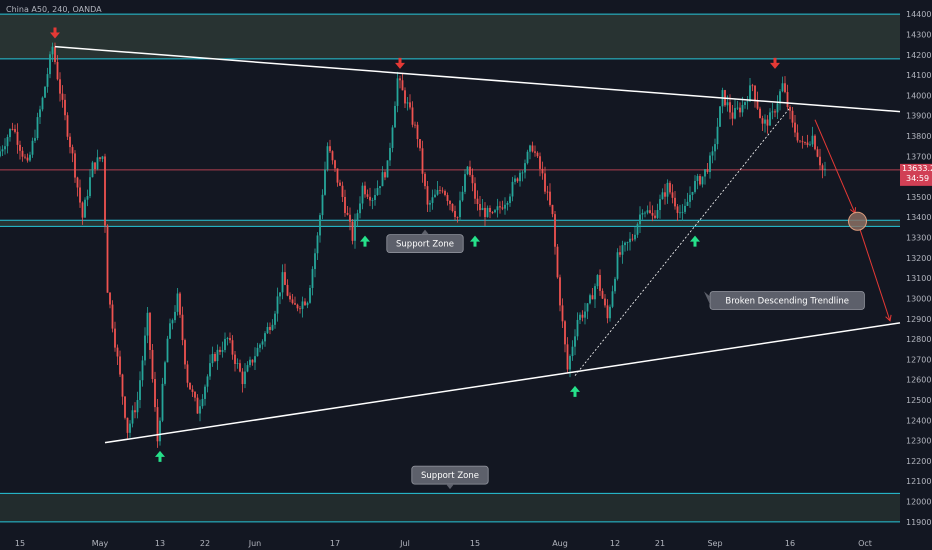  Describe the element at coordinates (425, 245) in the screenshot. I see `annotation-text-0: Support Zone` at that location.